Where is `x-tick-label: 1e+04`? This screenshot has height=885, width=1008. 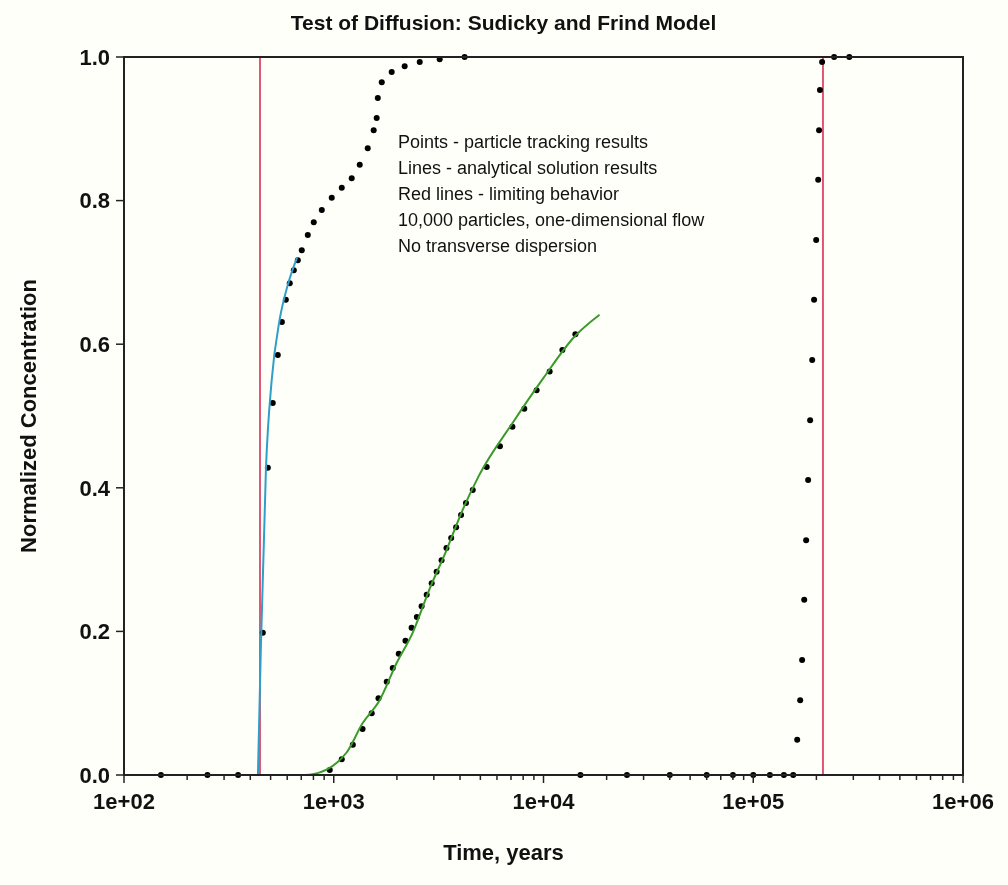
x-tick-label: 1e+04 is located at coordinates (544, 801).